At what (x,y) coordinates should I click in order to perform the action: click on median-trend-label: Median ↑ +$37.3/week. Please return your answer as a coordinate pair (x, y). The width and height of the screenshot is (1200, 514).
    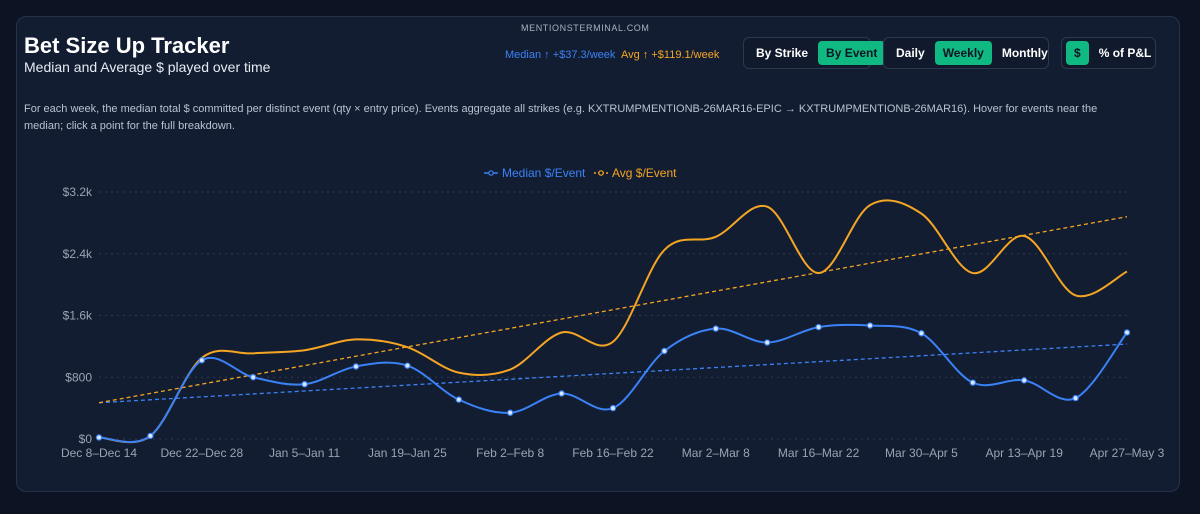
    Looking at the image, I should click on (560, 55).